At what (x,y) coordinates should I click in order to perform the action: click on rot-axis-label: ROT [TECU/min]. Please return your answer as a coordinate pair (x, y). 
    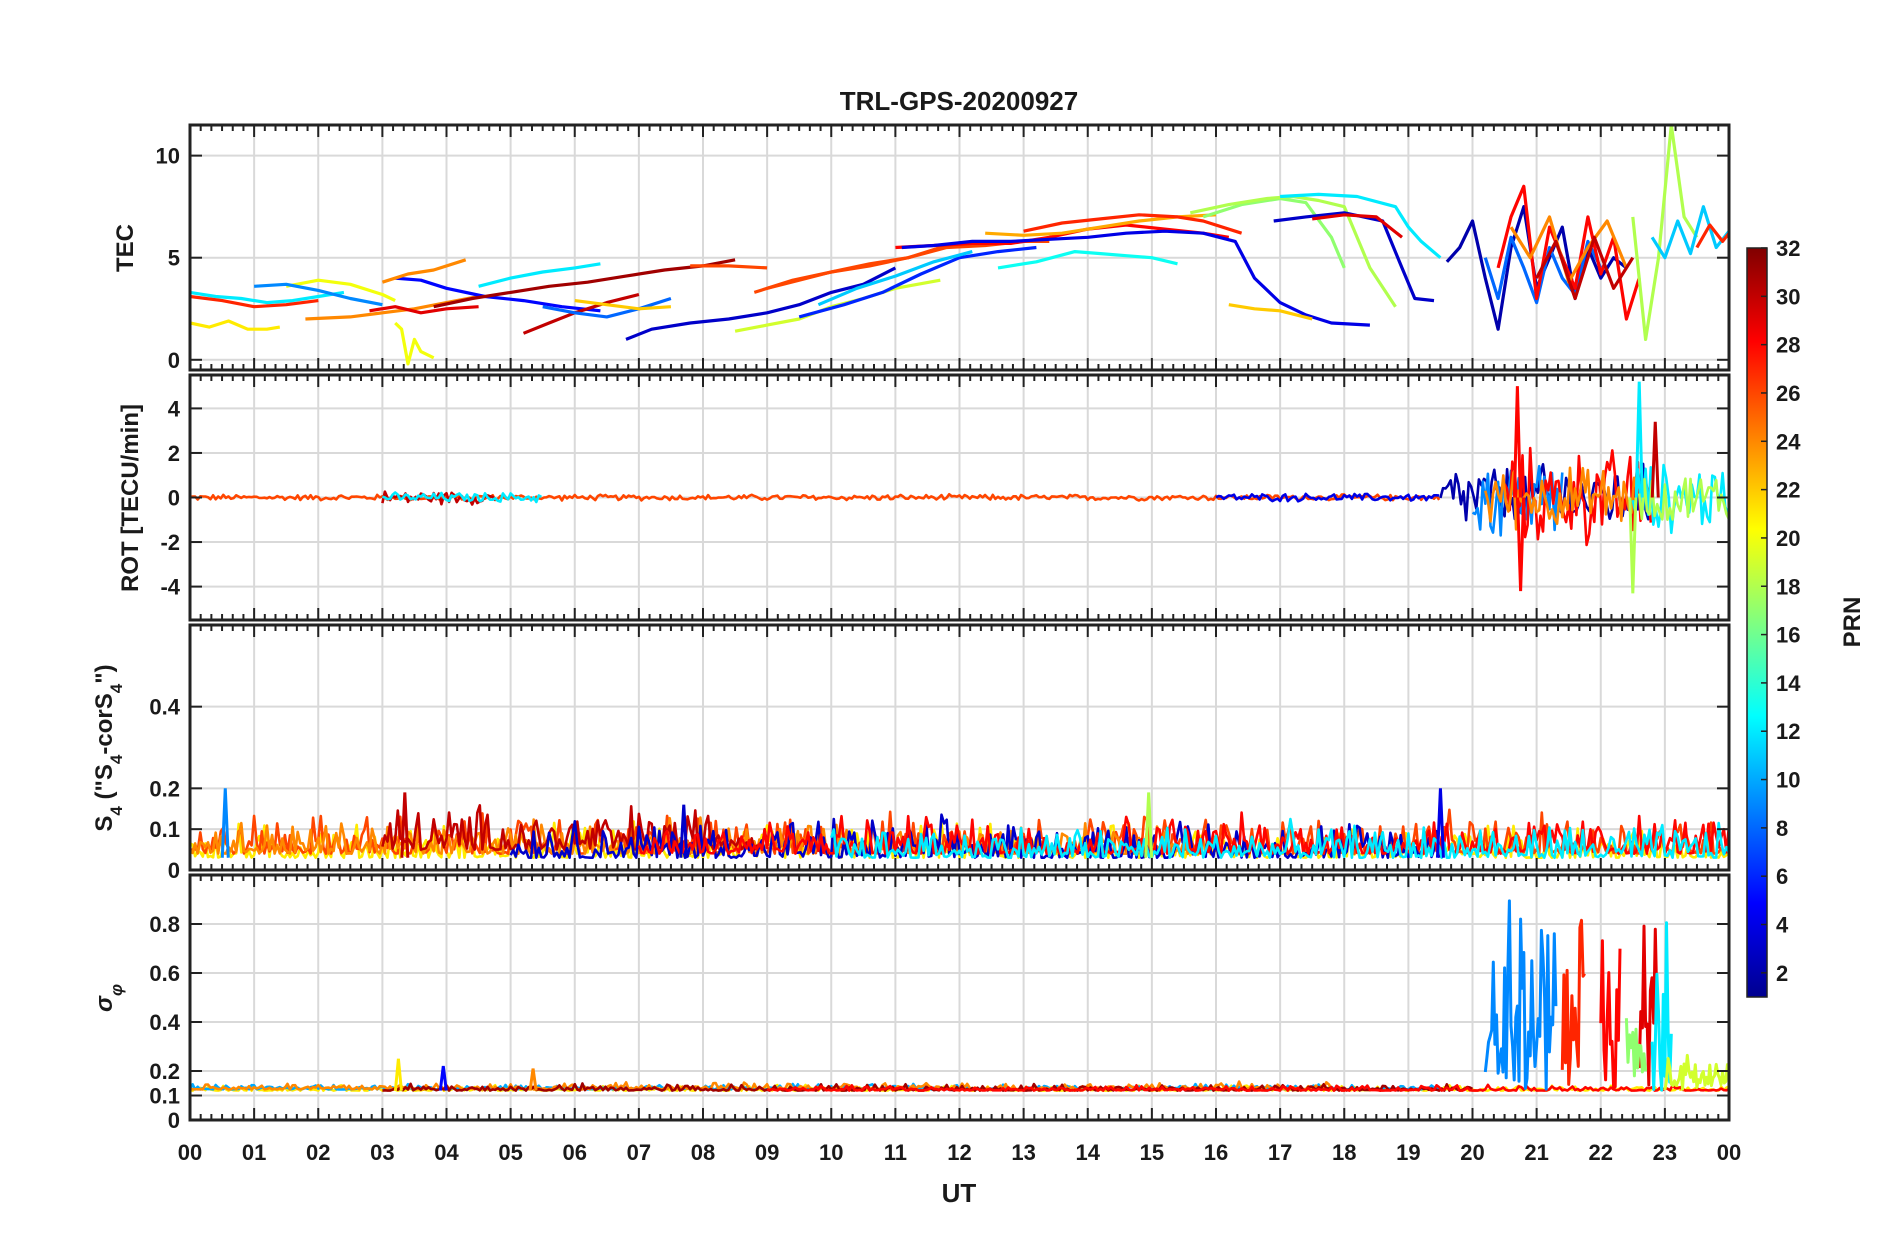
    Looking at the image, I should click on (130, 498).